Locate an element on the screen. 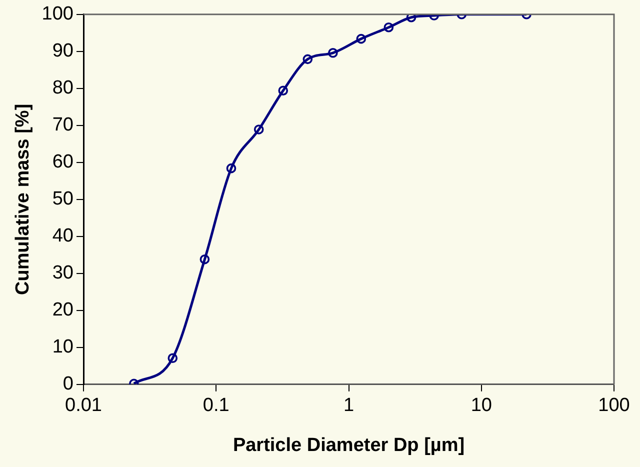  y-tick-label: 30 is located at coordinates (63, 273).